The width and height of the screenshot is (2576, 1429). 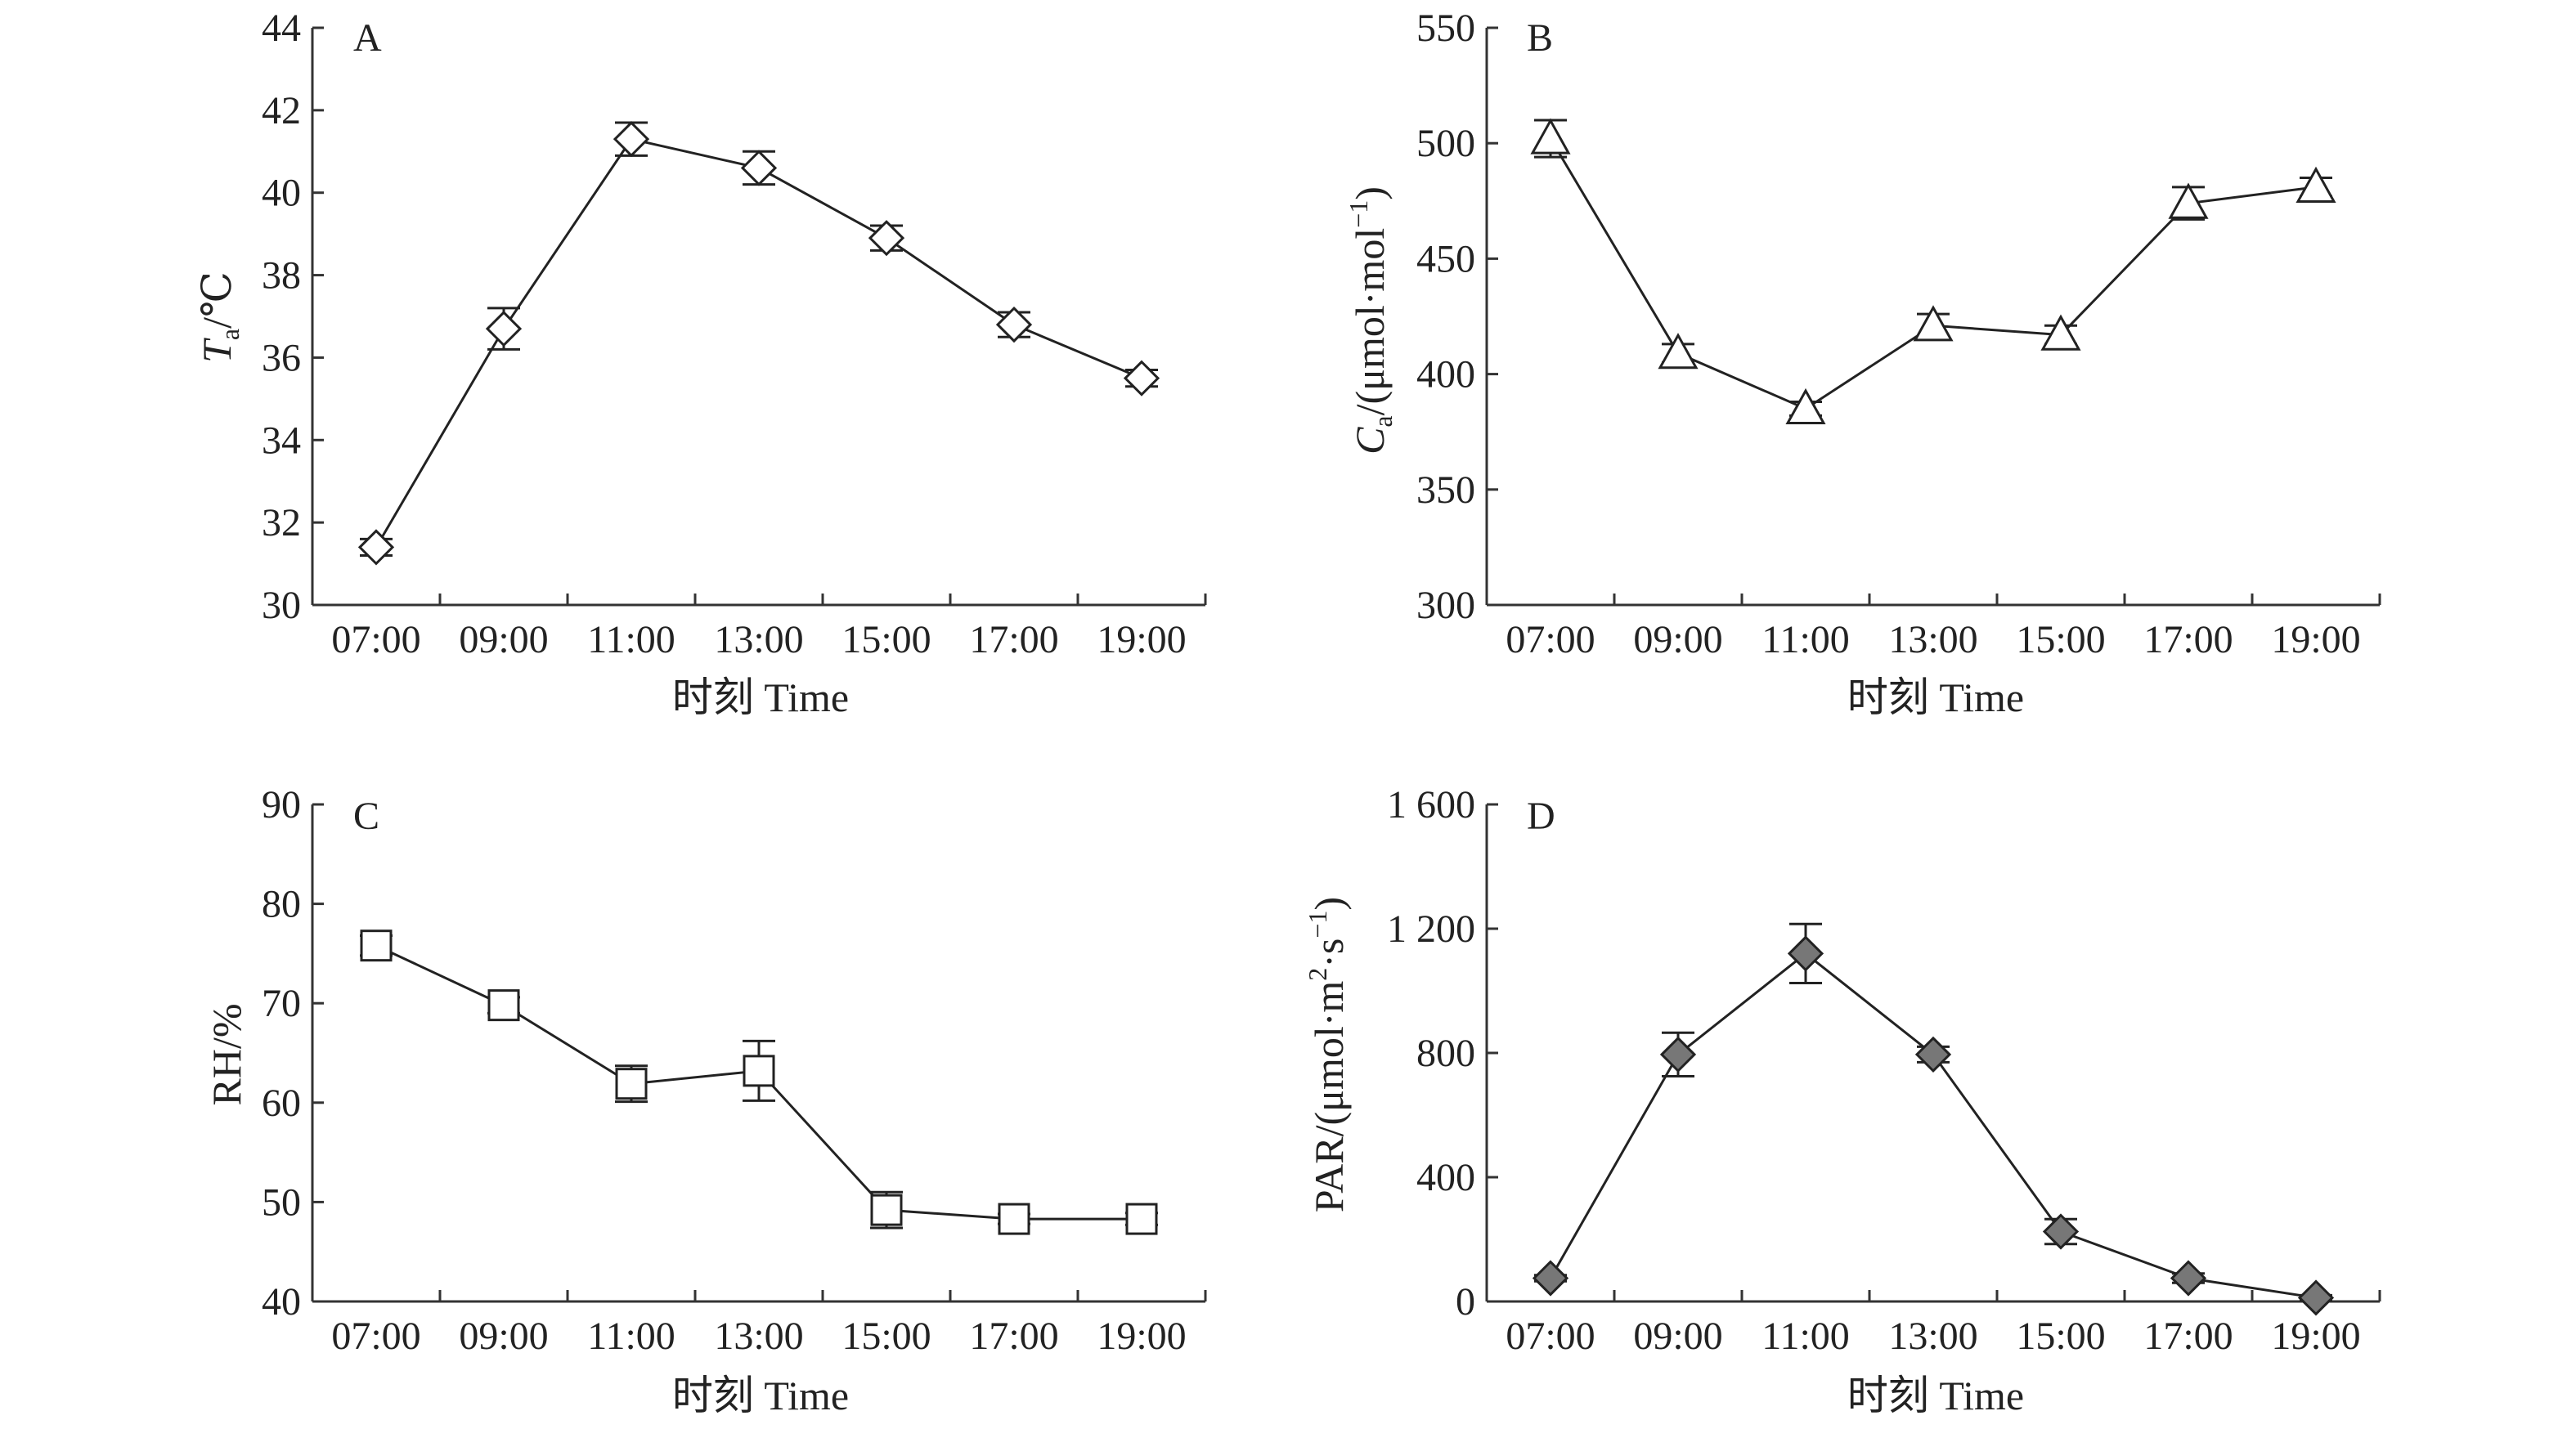 I want to click on panel-a-y-tick-label: 30, so click(x=281, y=605).